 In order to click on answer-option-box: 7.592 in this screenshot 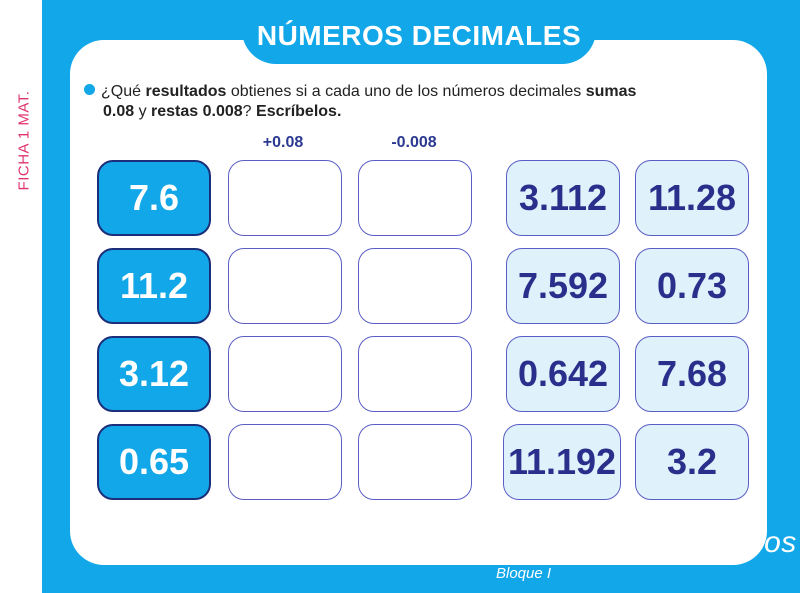, I will do `click(563, 286)`.